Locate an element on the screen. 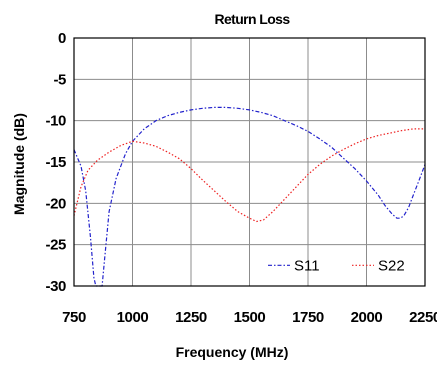 The image size is (437, 366). x-tick-label: 2250 is located at coordinates (423, 317).